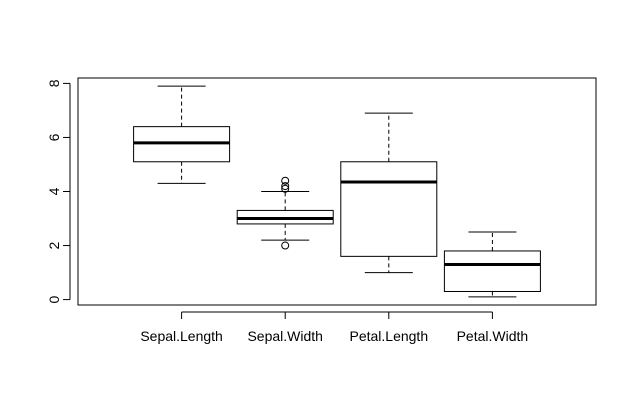  What do you see at coordinates (54, 83) in the screenshot?
I see `y-tick-label: 8` at bounding box center [54, 83].